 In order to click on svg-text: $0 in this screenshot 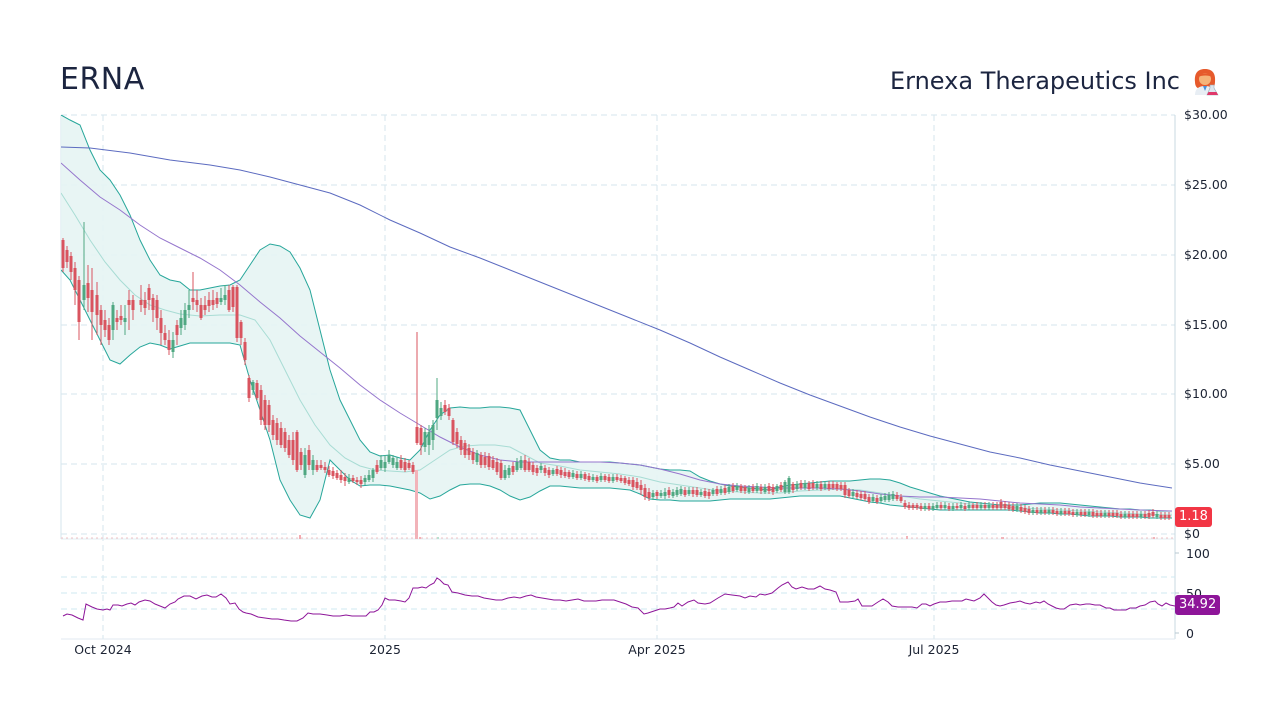, I will do `click(1192, 533)`.